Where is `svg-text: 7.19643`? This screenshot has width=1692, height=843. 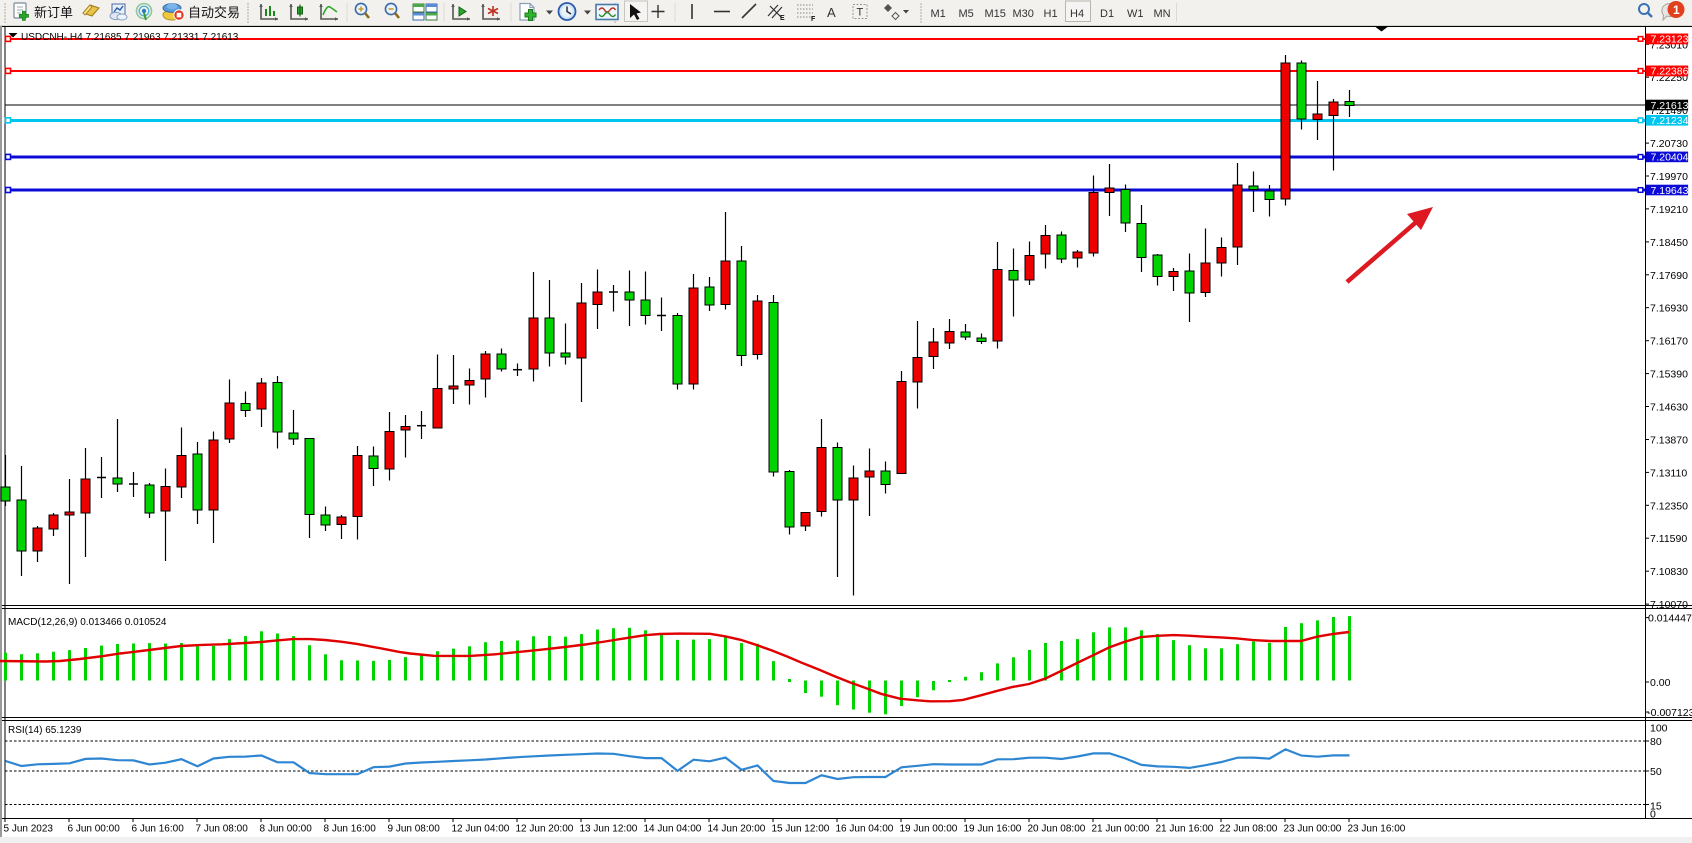
svg-text: 7.19643 is located at coordinates (1670, 191).